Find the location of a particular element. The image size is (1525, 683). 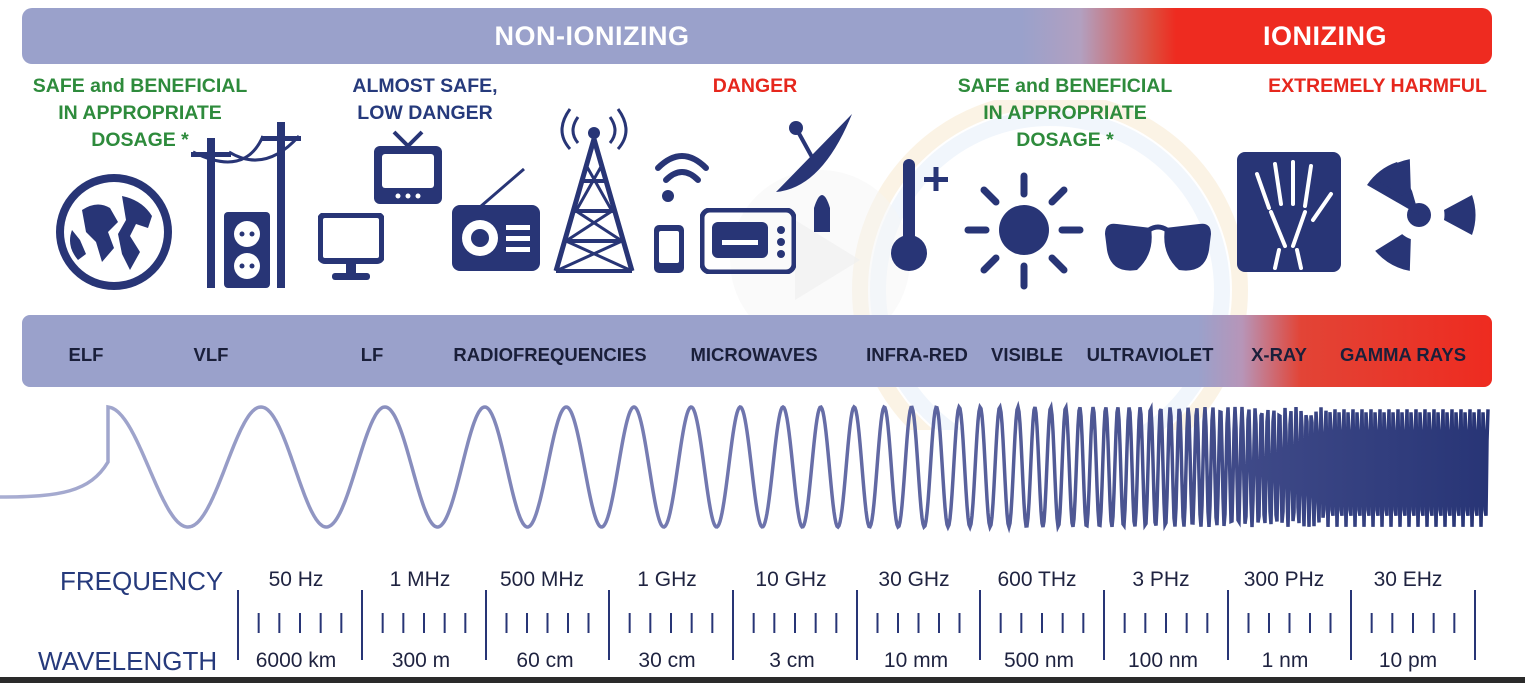

category-label-danger: DANGER is located at coordinates (755, 86).